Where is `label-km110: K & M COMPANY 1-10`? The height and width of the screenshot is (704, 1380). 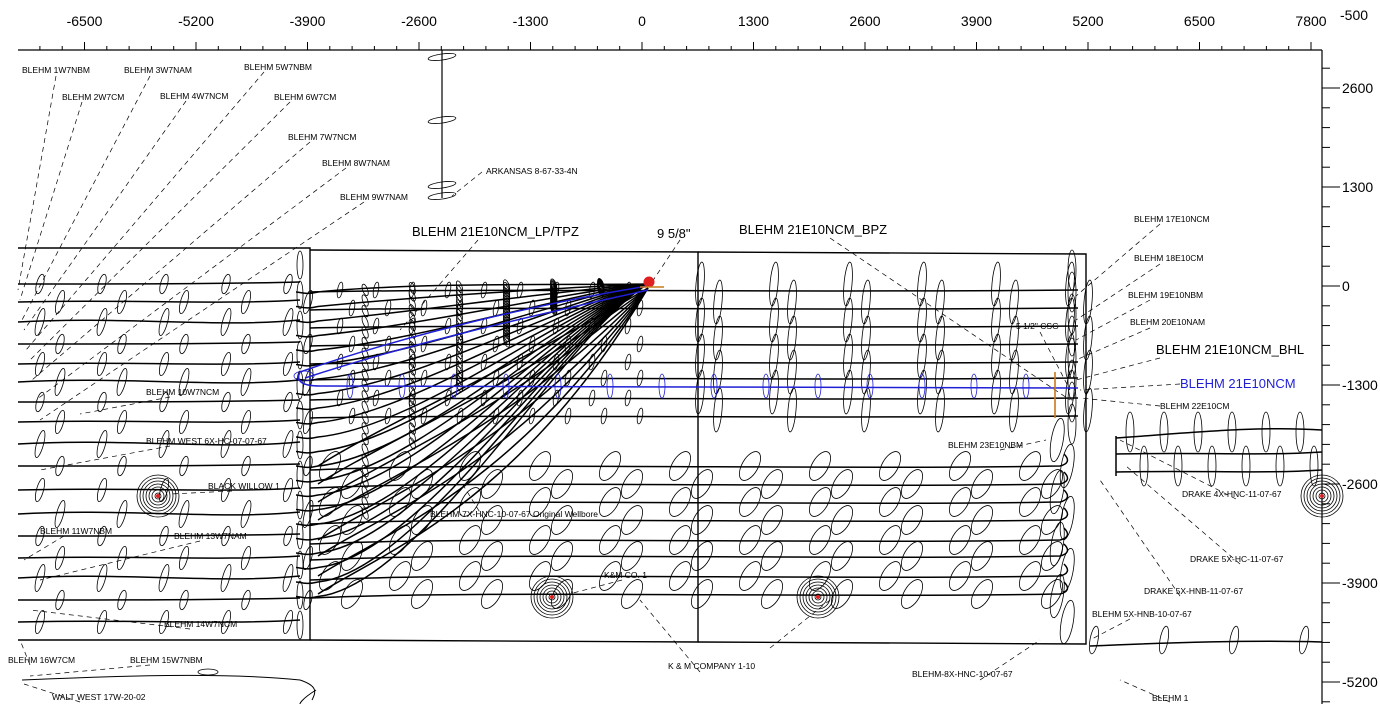 label-km110: K & M COMPANY 1-10 is located at coordinates (711, 666).